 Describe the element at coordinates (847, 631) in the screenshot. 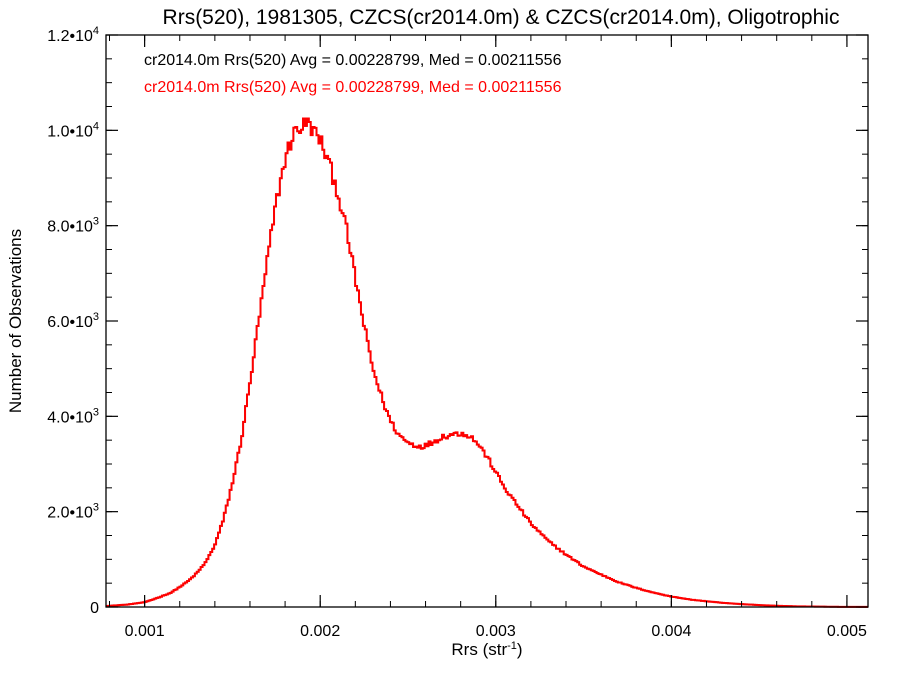

I see `x-tick-label: 0.005` at that location.